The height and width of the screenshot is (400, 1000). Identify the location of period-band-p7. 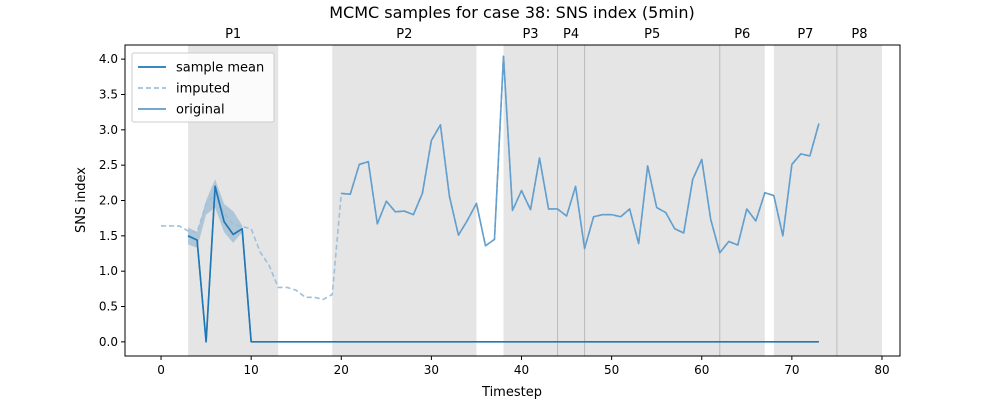
(805, 200).